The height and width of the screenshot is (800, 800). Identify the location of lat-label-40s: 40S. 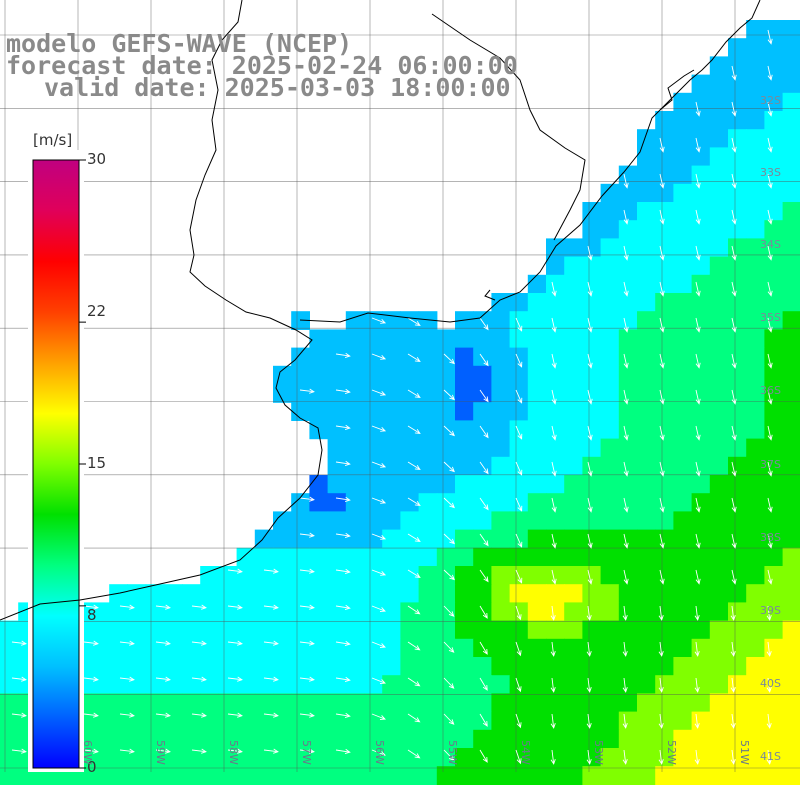
(770, 683).